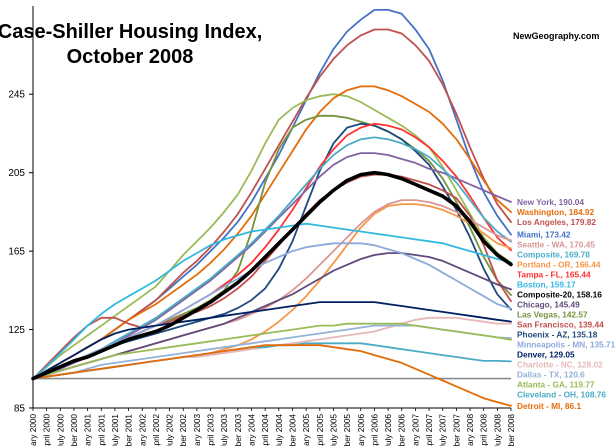 The width and height of the screenshot is (615, 446). Describe the element at coordinates (546, 355) in the screenshot. I see `series-label-denver: Denver, 129.05` at that location.